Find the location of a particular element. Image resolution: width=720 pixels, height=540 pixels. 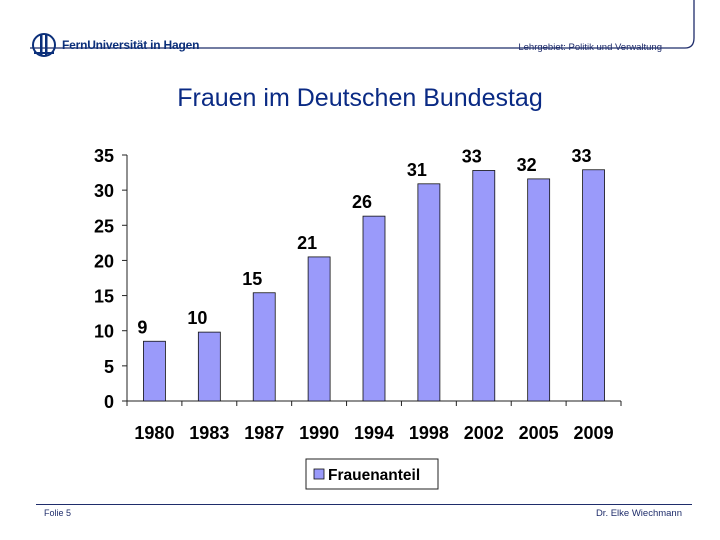

bar-1980 is located at coordinates (154, 371).